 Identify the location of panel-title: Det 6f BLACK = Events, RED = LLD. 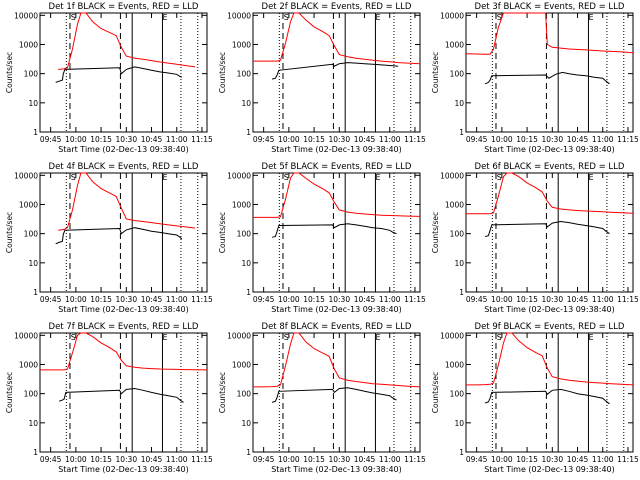
(550, 167).